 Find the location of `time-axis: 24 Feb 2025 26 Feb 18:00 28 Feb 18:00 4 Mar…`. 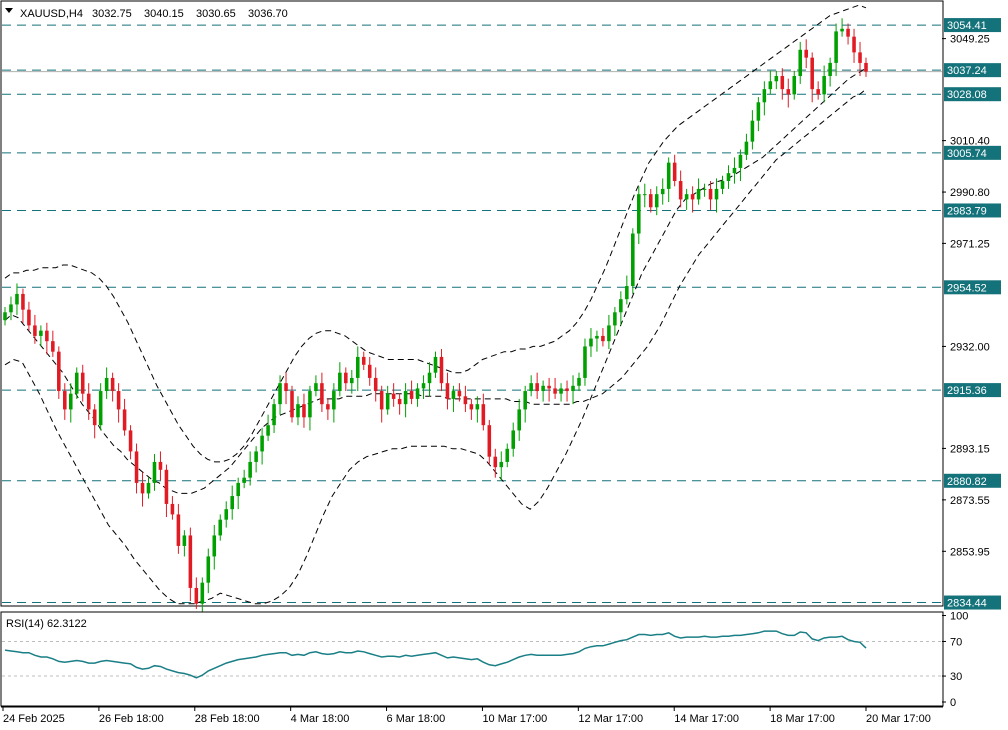

time-axis: 24 Feb 2025 26 Feb 18:00 28 Feb 18:00 4 Mar… is located at coordinates (472, 715).